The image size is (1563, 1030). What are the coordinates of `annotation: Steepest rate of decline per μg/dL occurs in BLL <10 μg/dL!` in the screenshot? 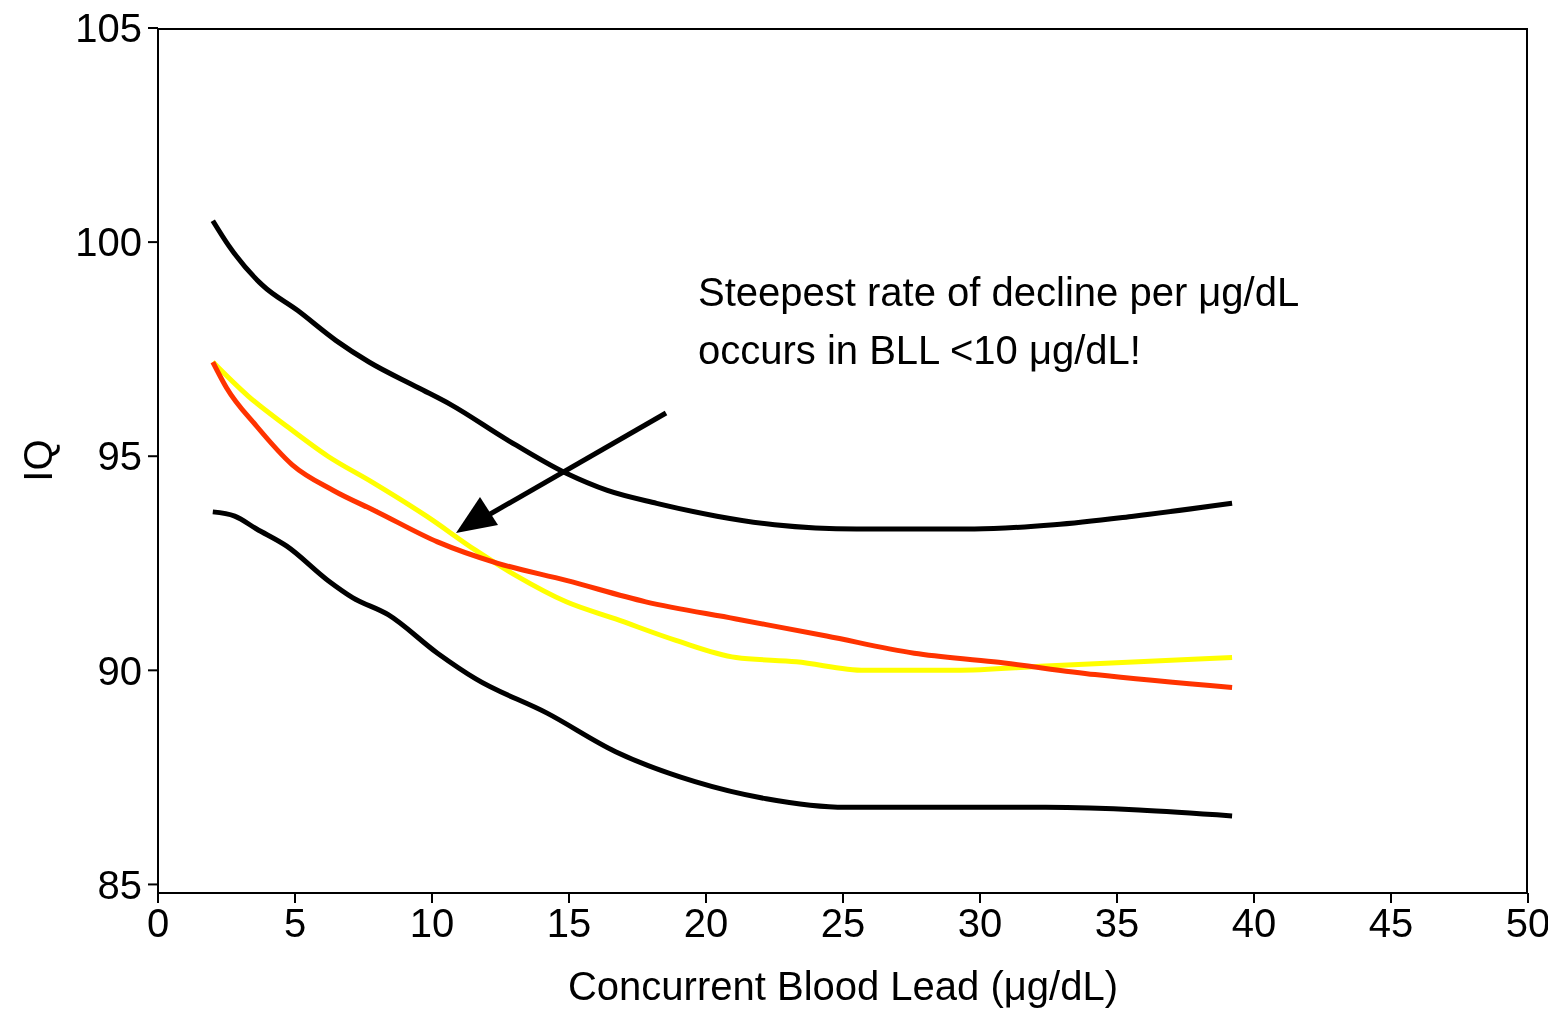 It's located at (998, 321).